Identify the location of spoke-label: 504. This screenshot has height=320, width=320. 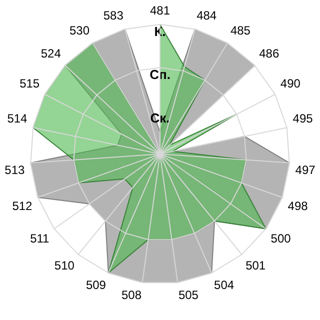
(224, 285).